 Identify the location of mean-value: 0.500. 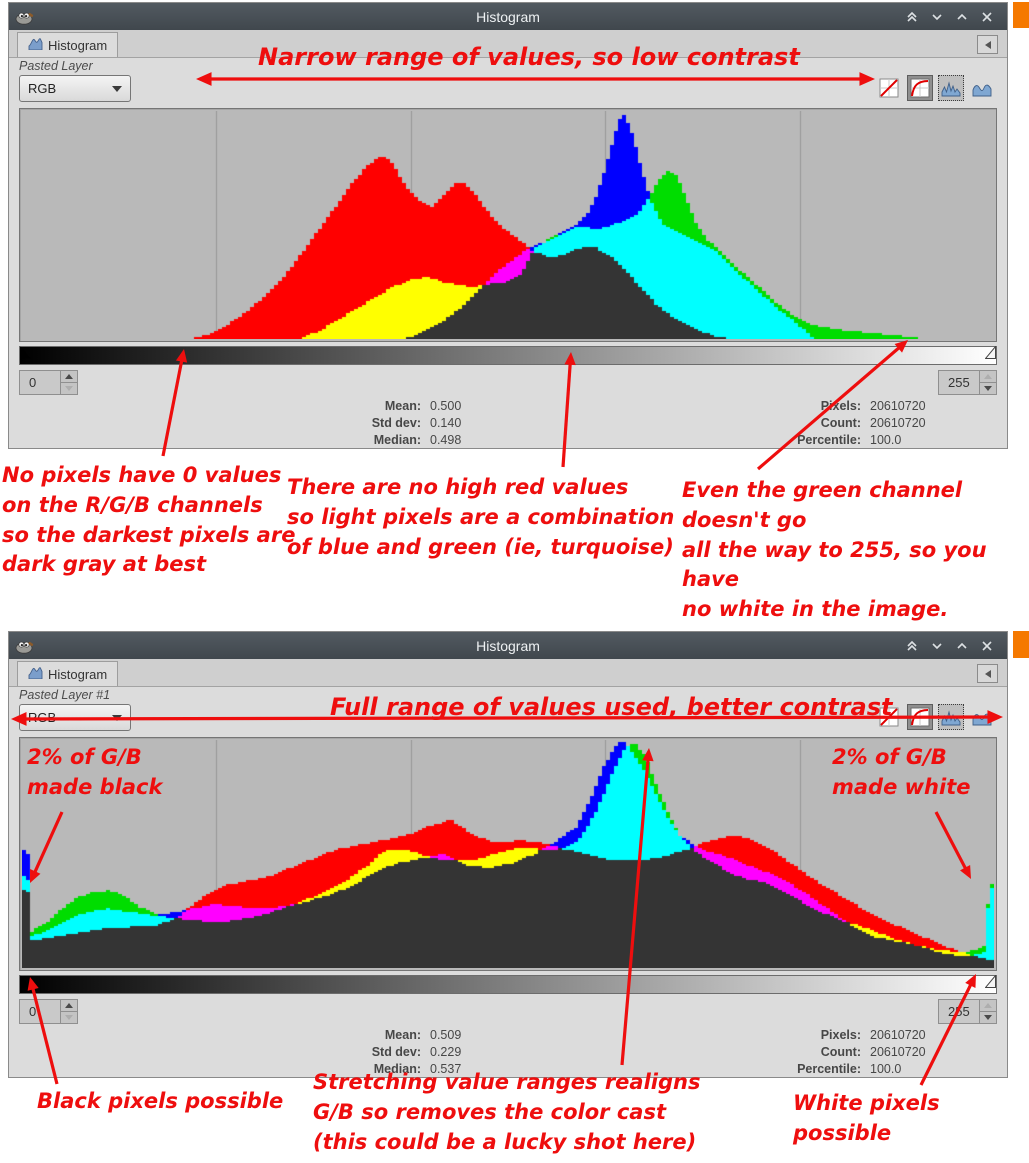
(446, 405).